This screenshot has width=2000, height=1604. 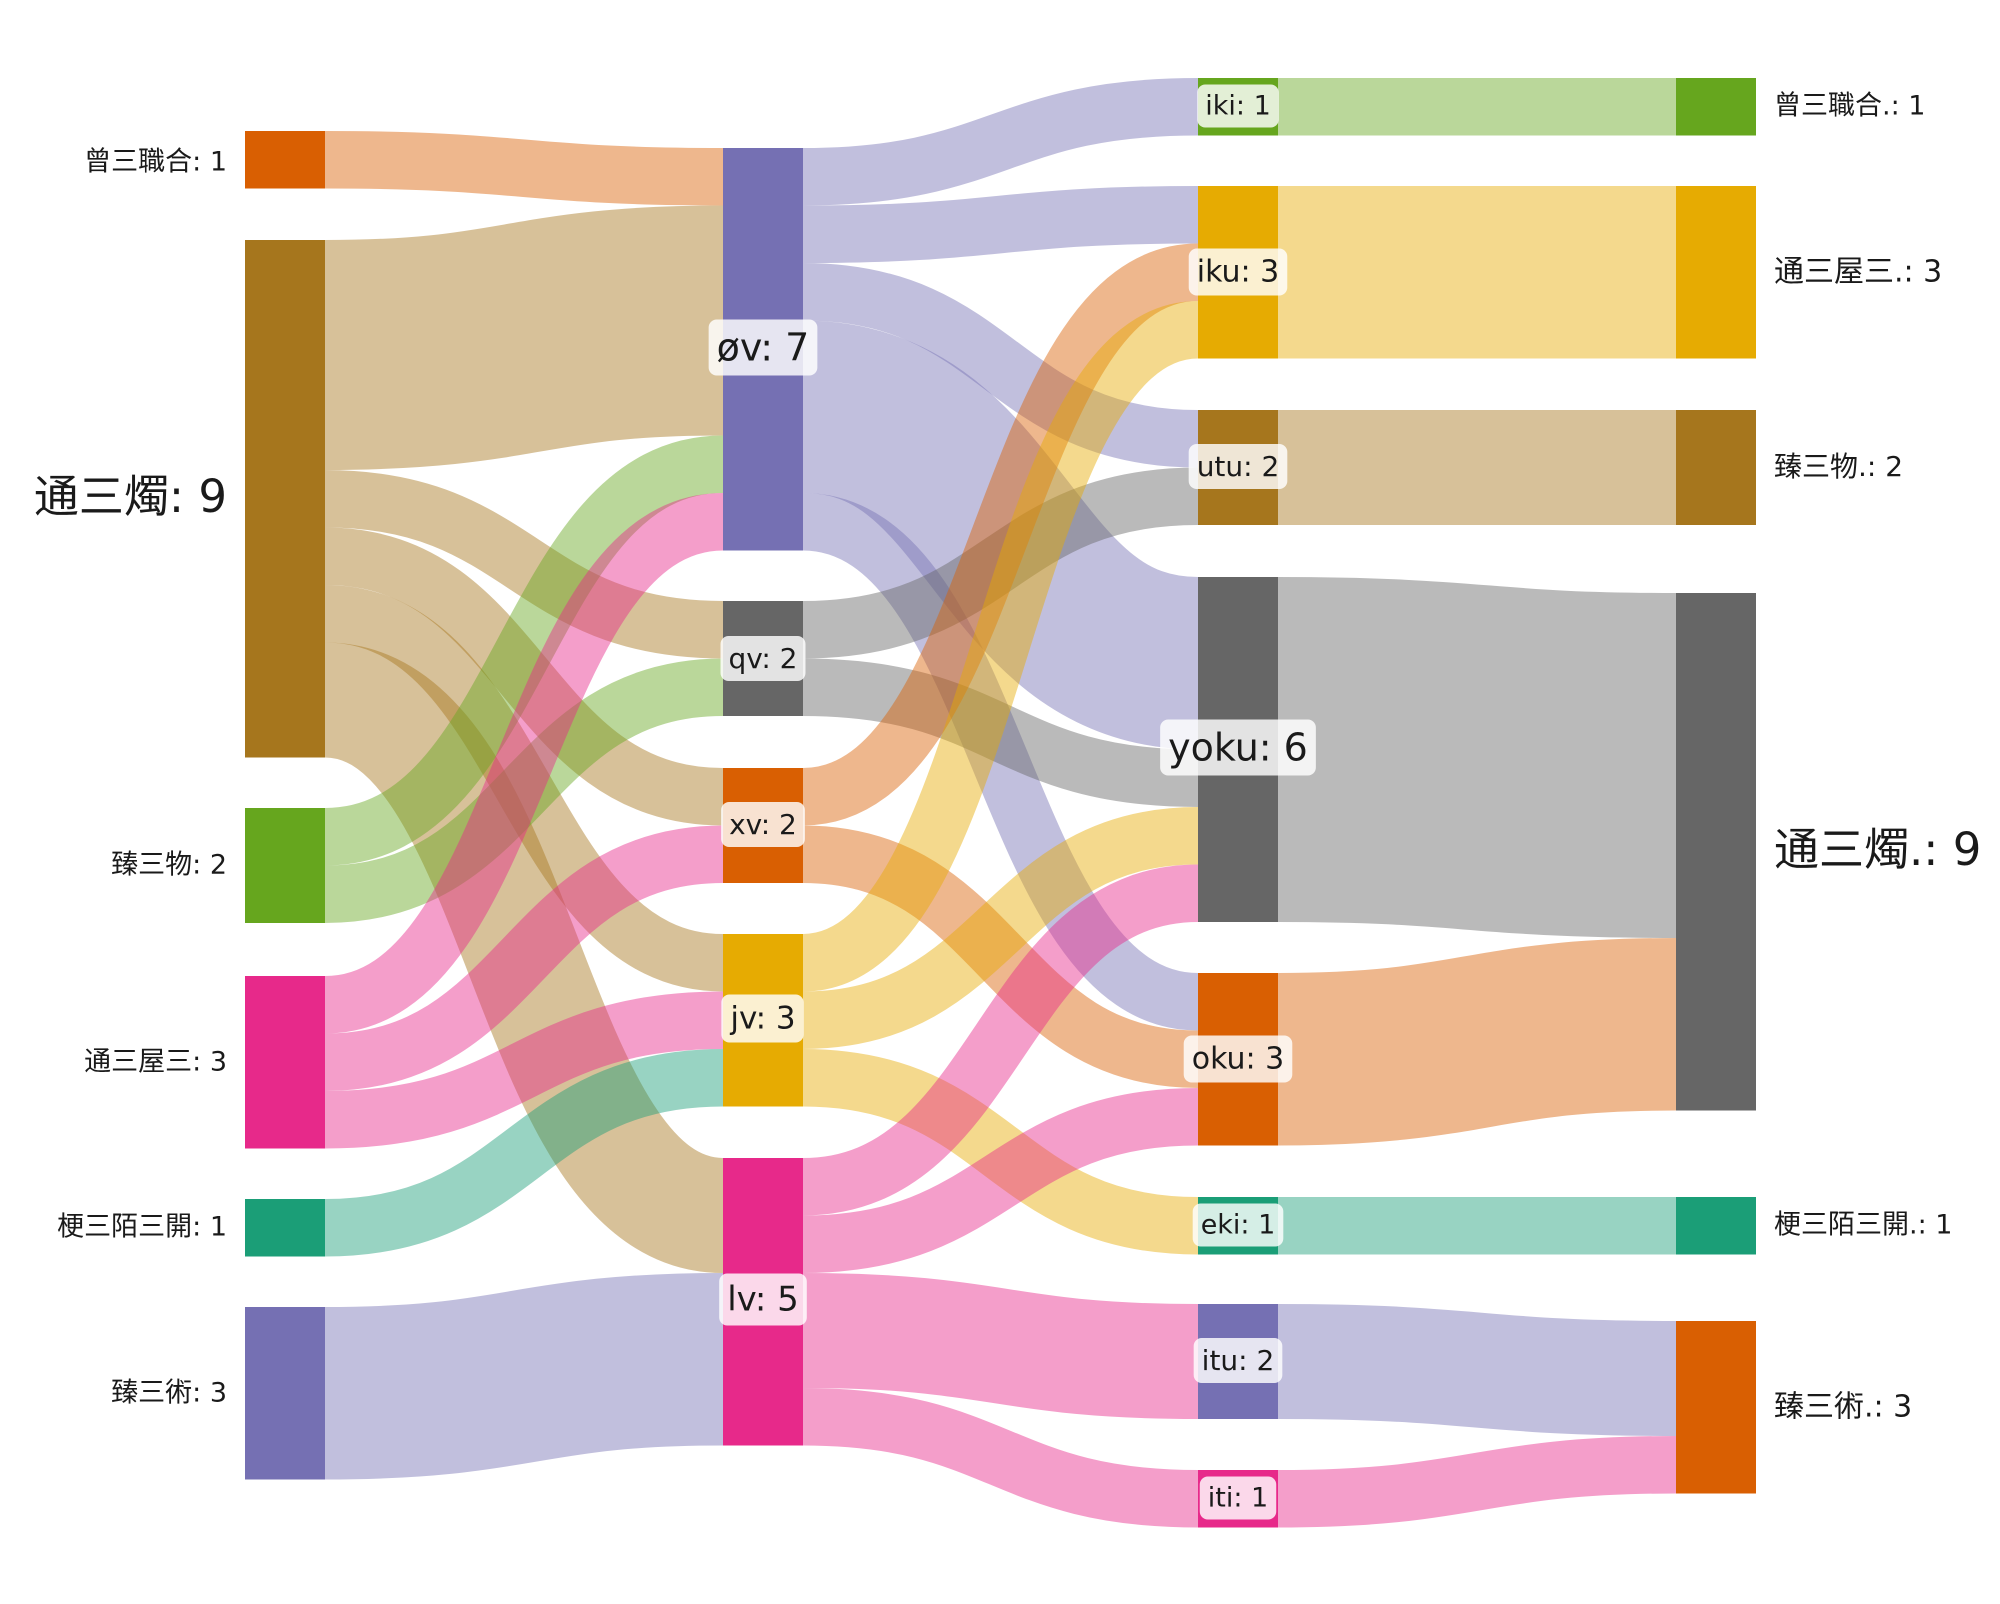 I want to click on link-臻三物-to-øv, so click(x=524, y=650).